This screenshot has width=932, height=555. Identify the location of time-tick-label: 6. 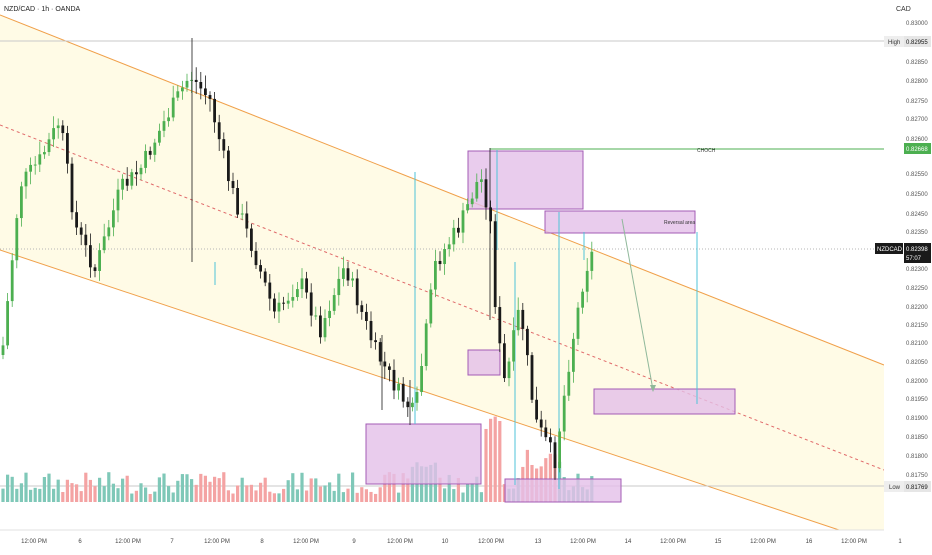
(80, 542).